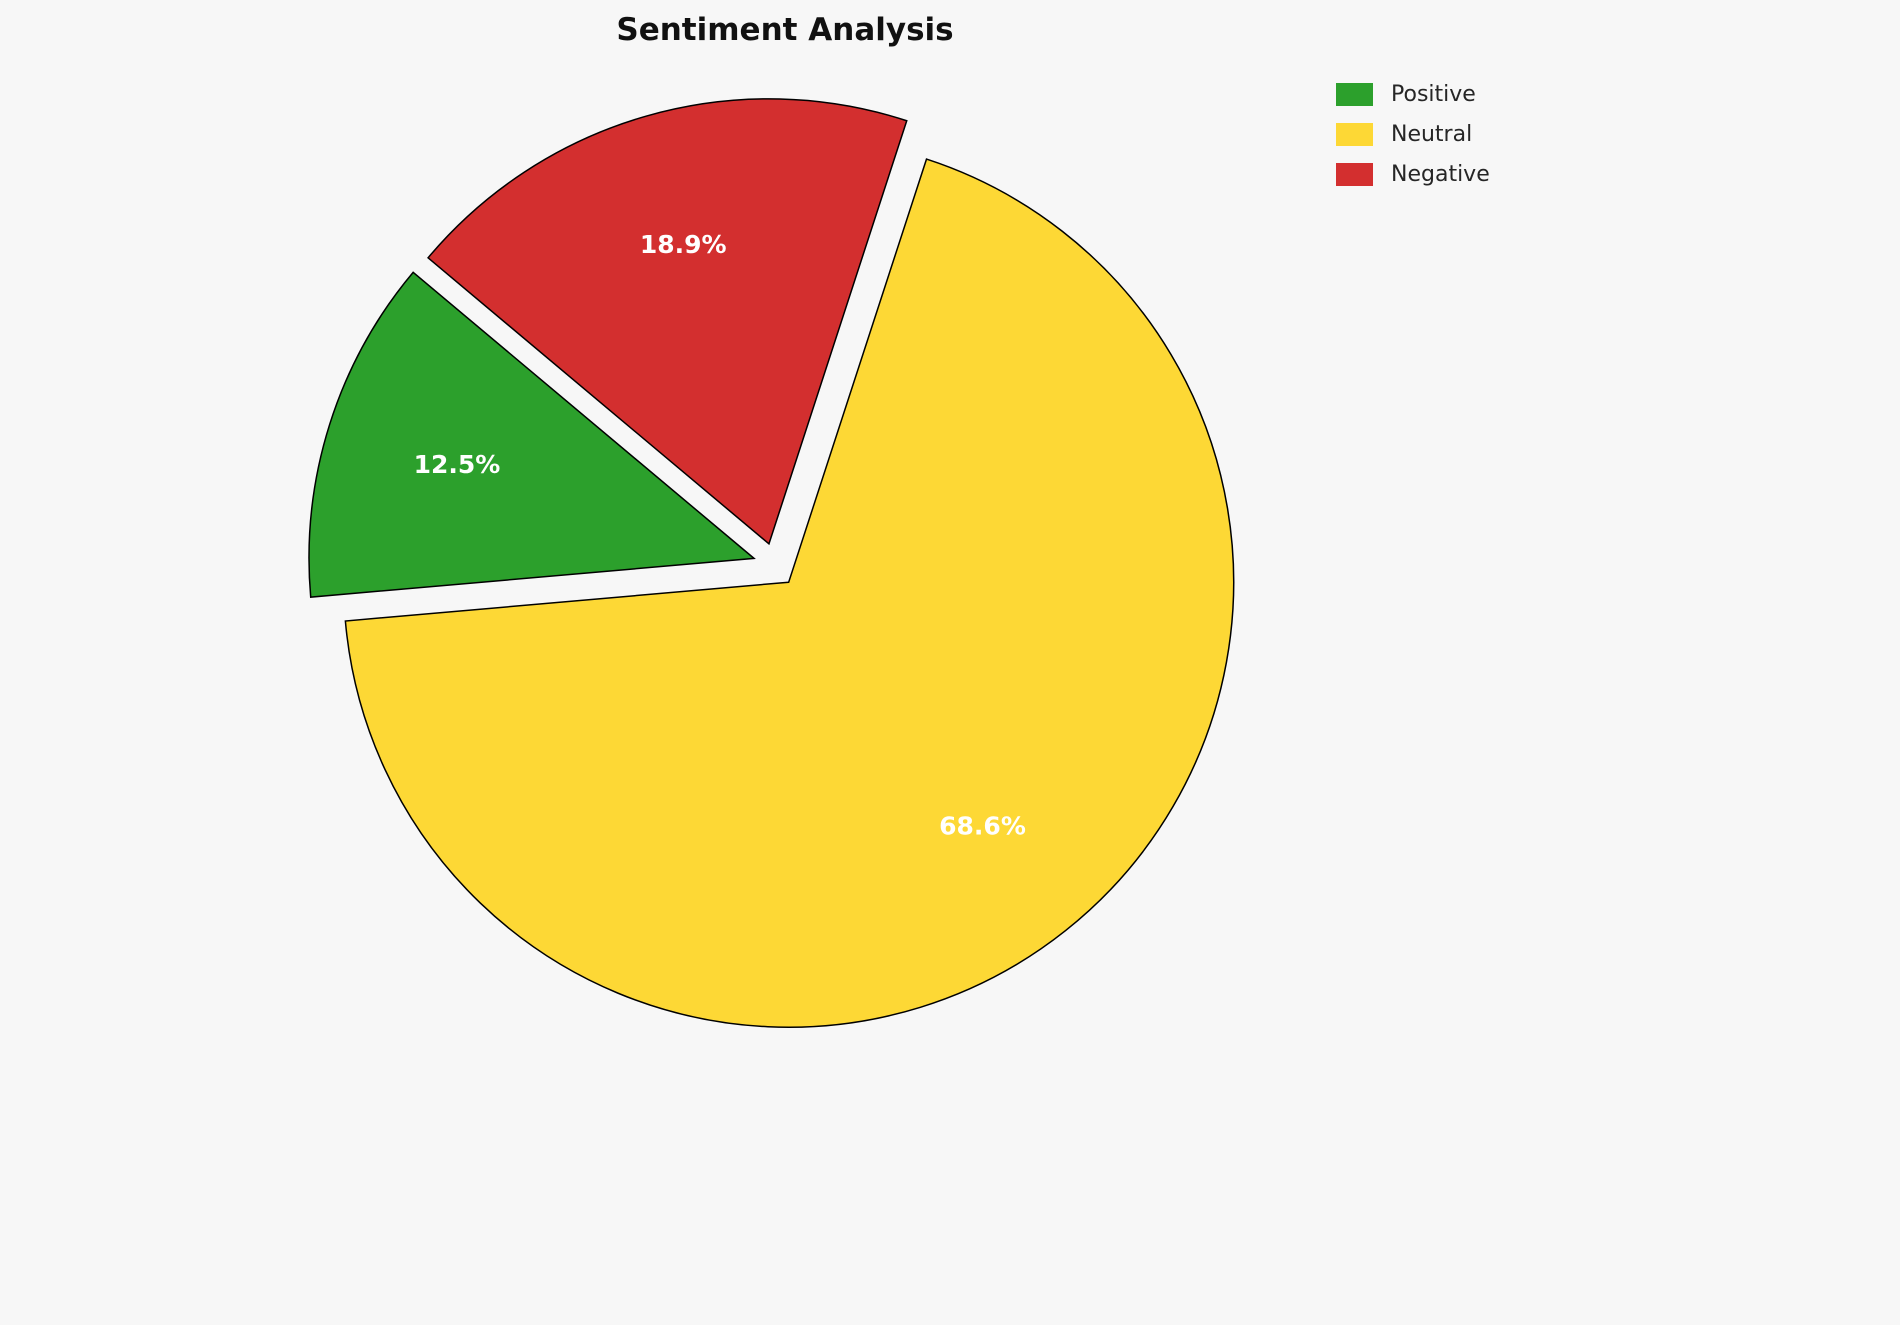  I want to click on slice-label-positive: 12.5%, so click(457, 464).